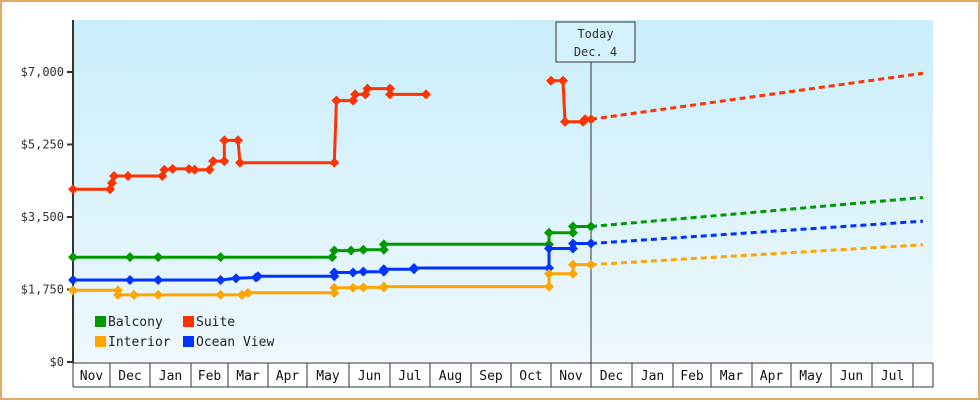  I want to click on x-month-label: Aug, so click(450, 376).